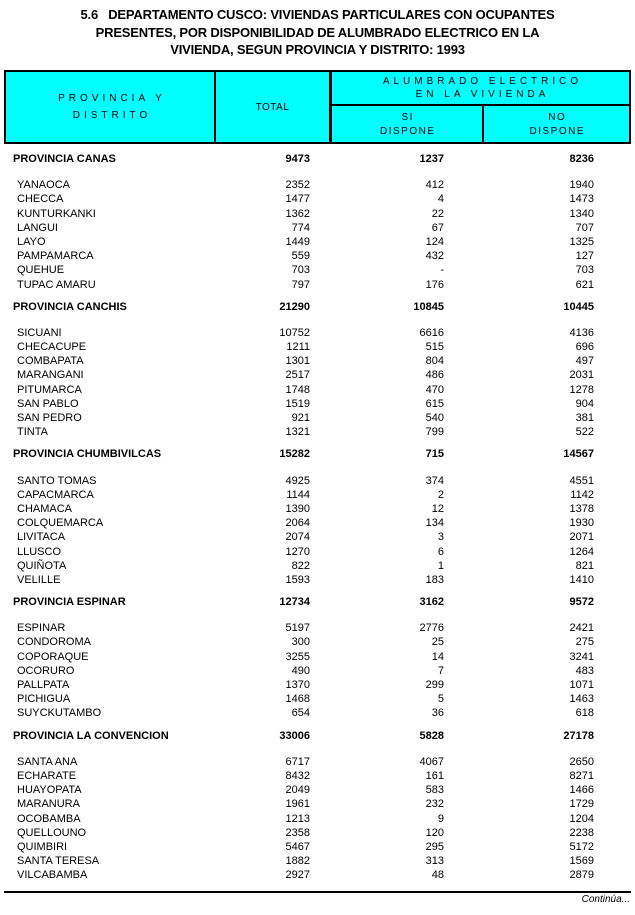 The image size is (635, 915). What do you see at coordinates (317, 185) in the screenshot?
I see `district-row: YANAOCA 2352 412 1940` at bounding box center [317, 185].